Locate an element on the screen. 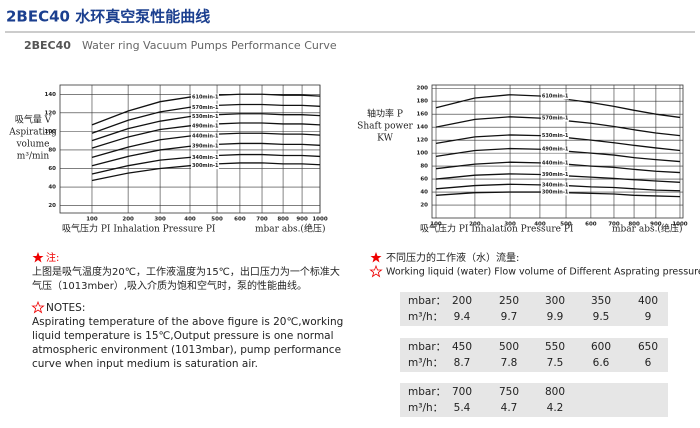 This screenshot has height=428, width=700. y-axis-label: KW is located at coordinates (385, 139).